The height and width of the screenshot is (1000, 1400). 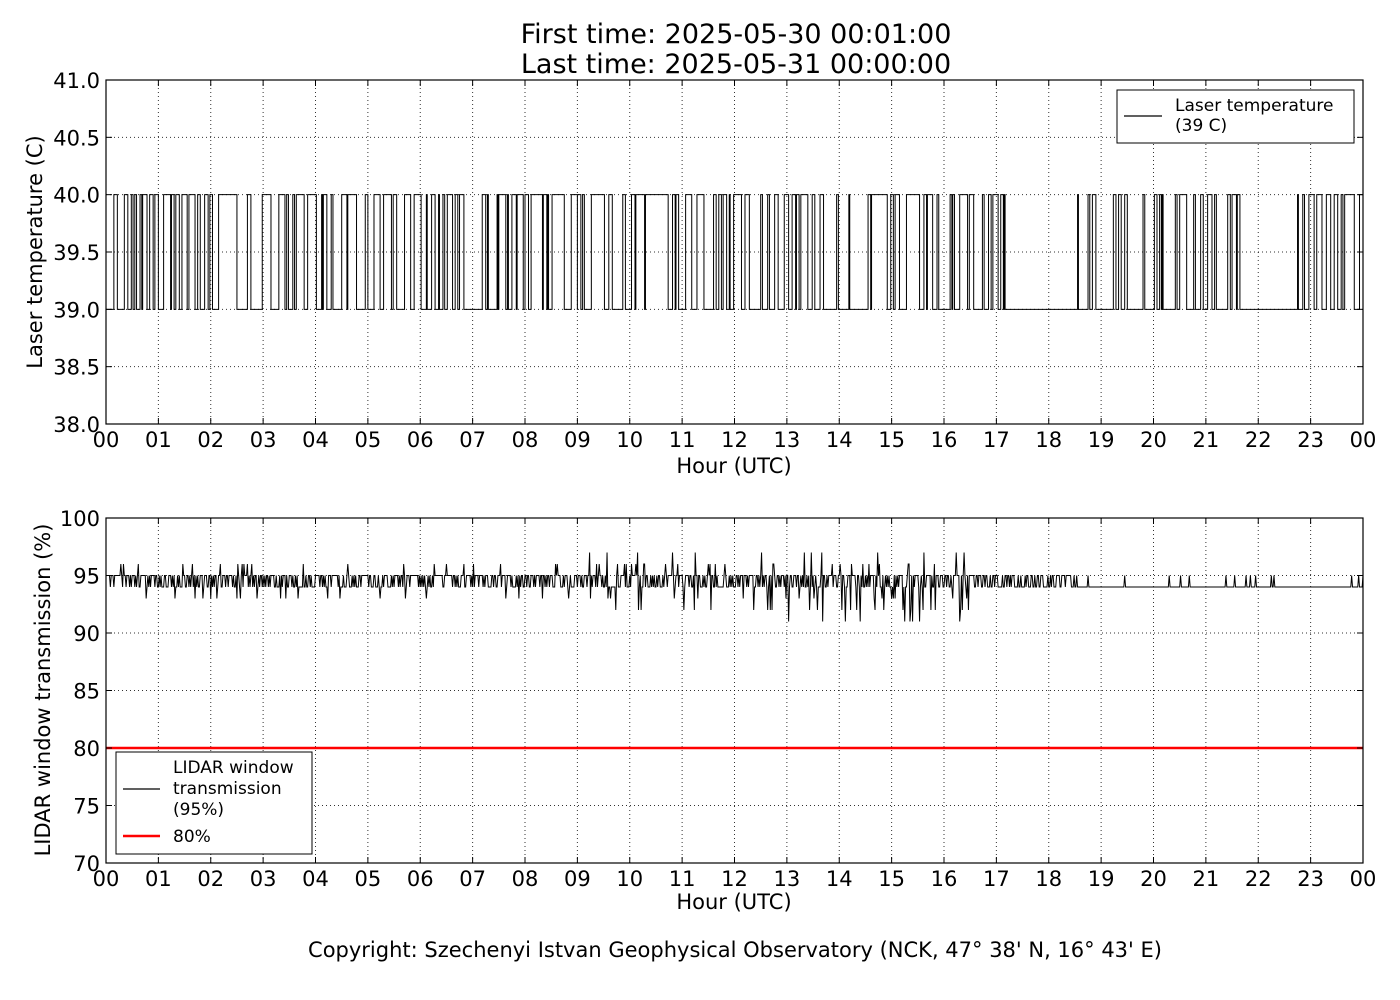 I want to click on lidar-transmission-x-tick-label: 20, so click(x=1153, y=879).